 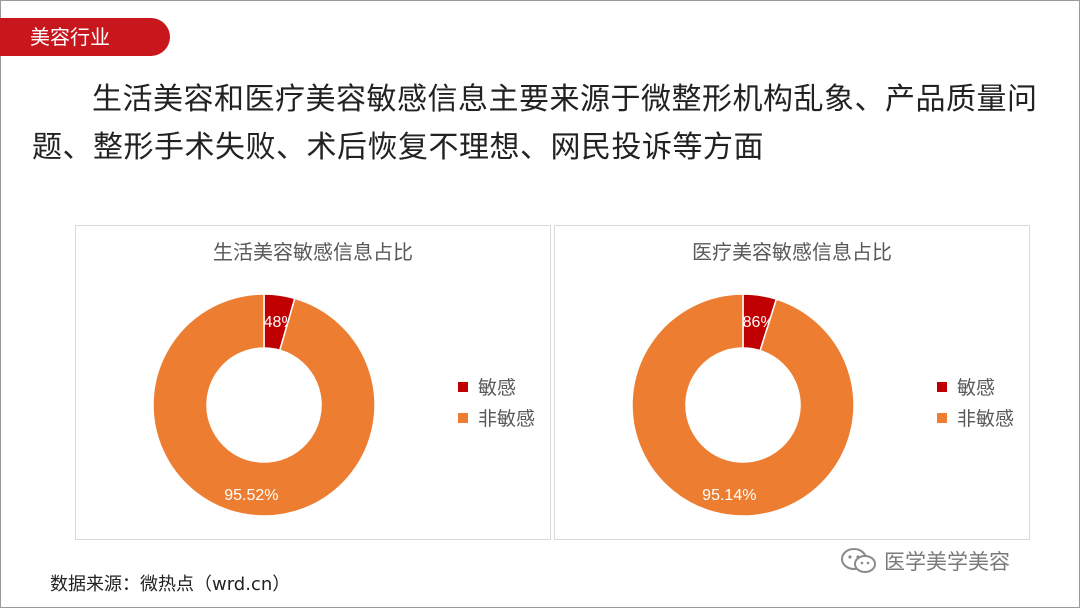 I want to click on data-source-note: 数据来源：微热点（wrd.cn）, so click(x=170, y=584).